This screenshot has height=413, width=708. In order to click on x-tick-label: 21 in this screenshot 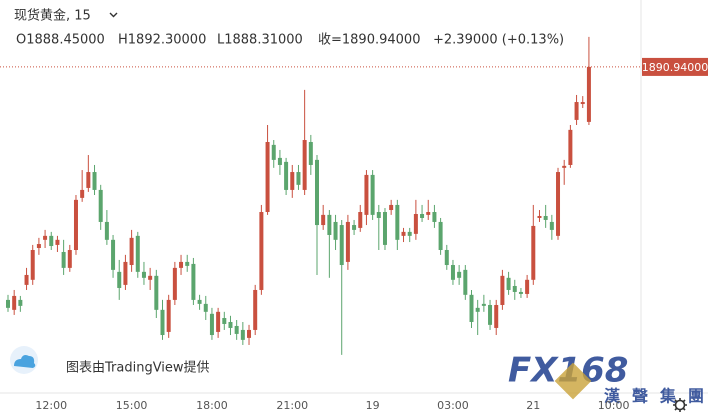, I will do `click(533, 405)`.